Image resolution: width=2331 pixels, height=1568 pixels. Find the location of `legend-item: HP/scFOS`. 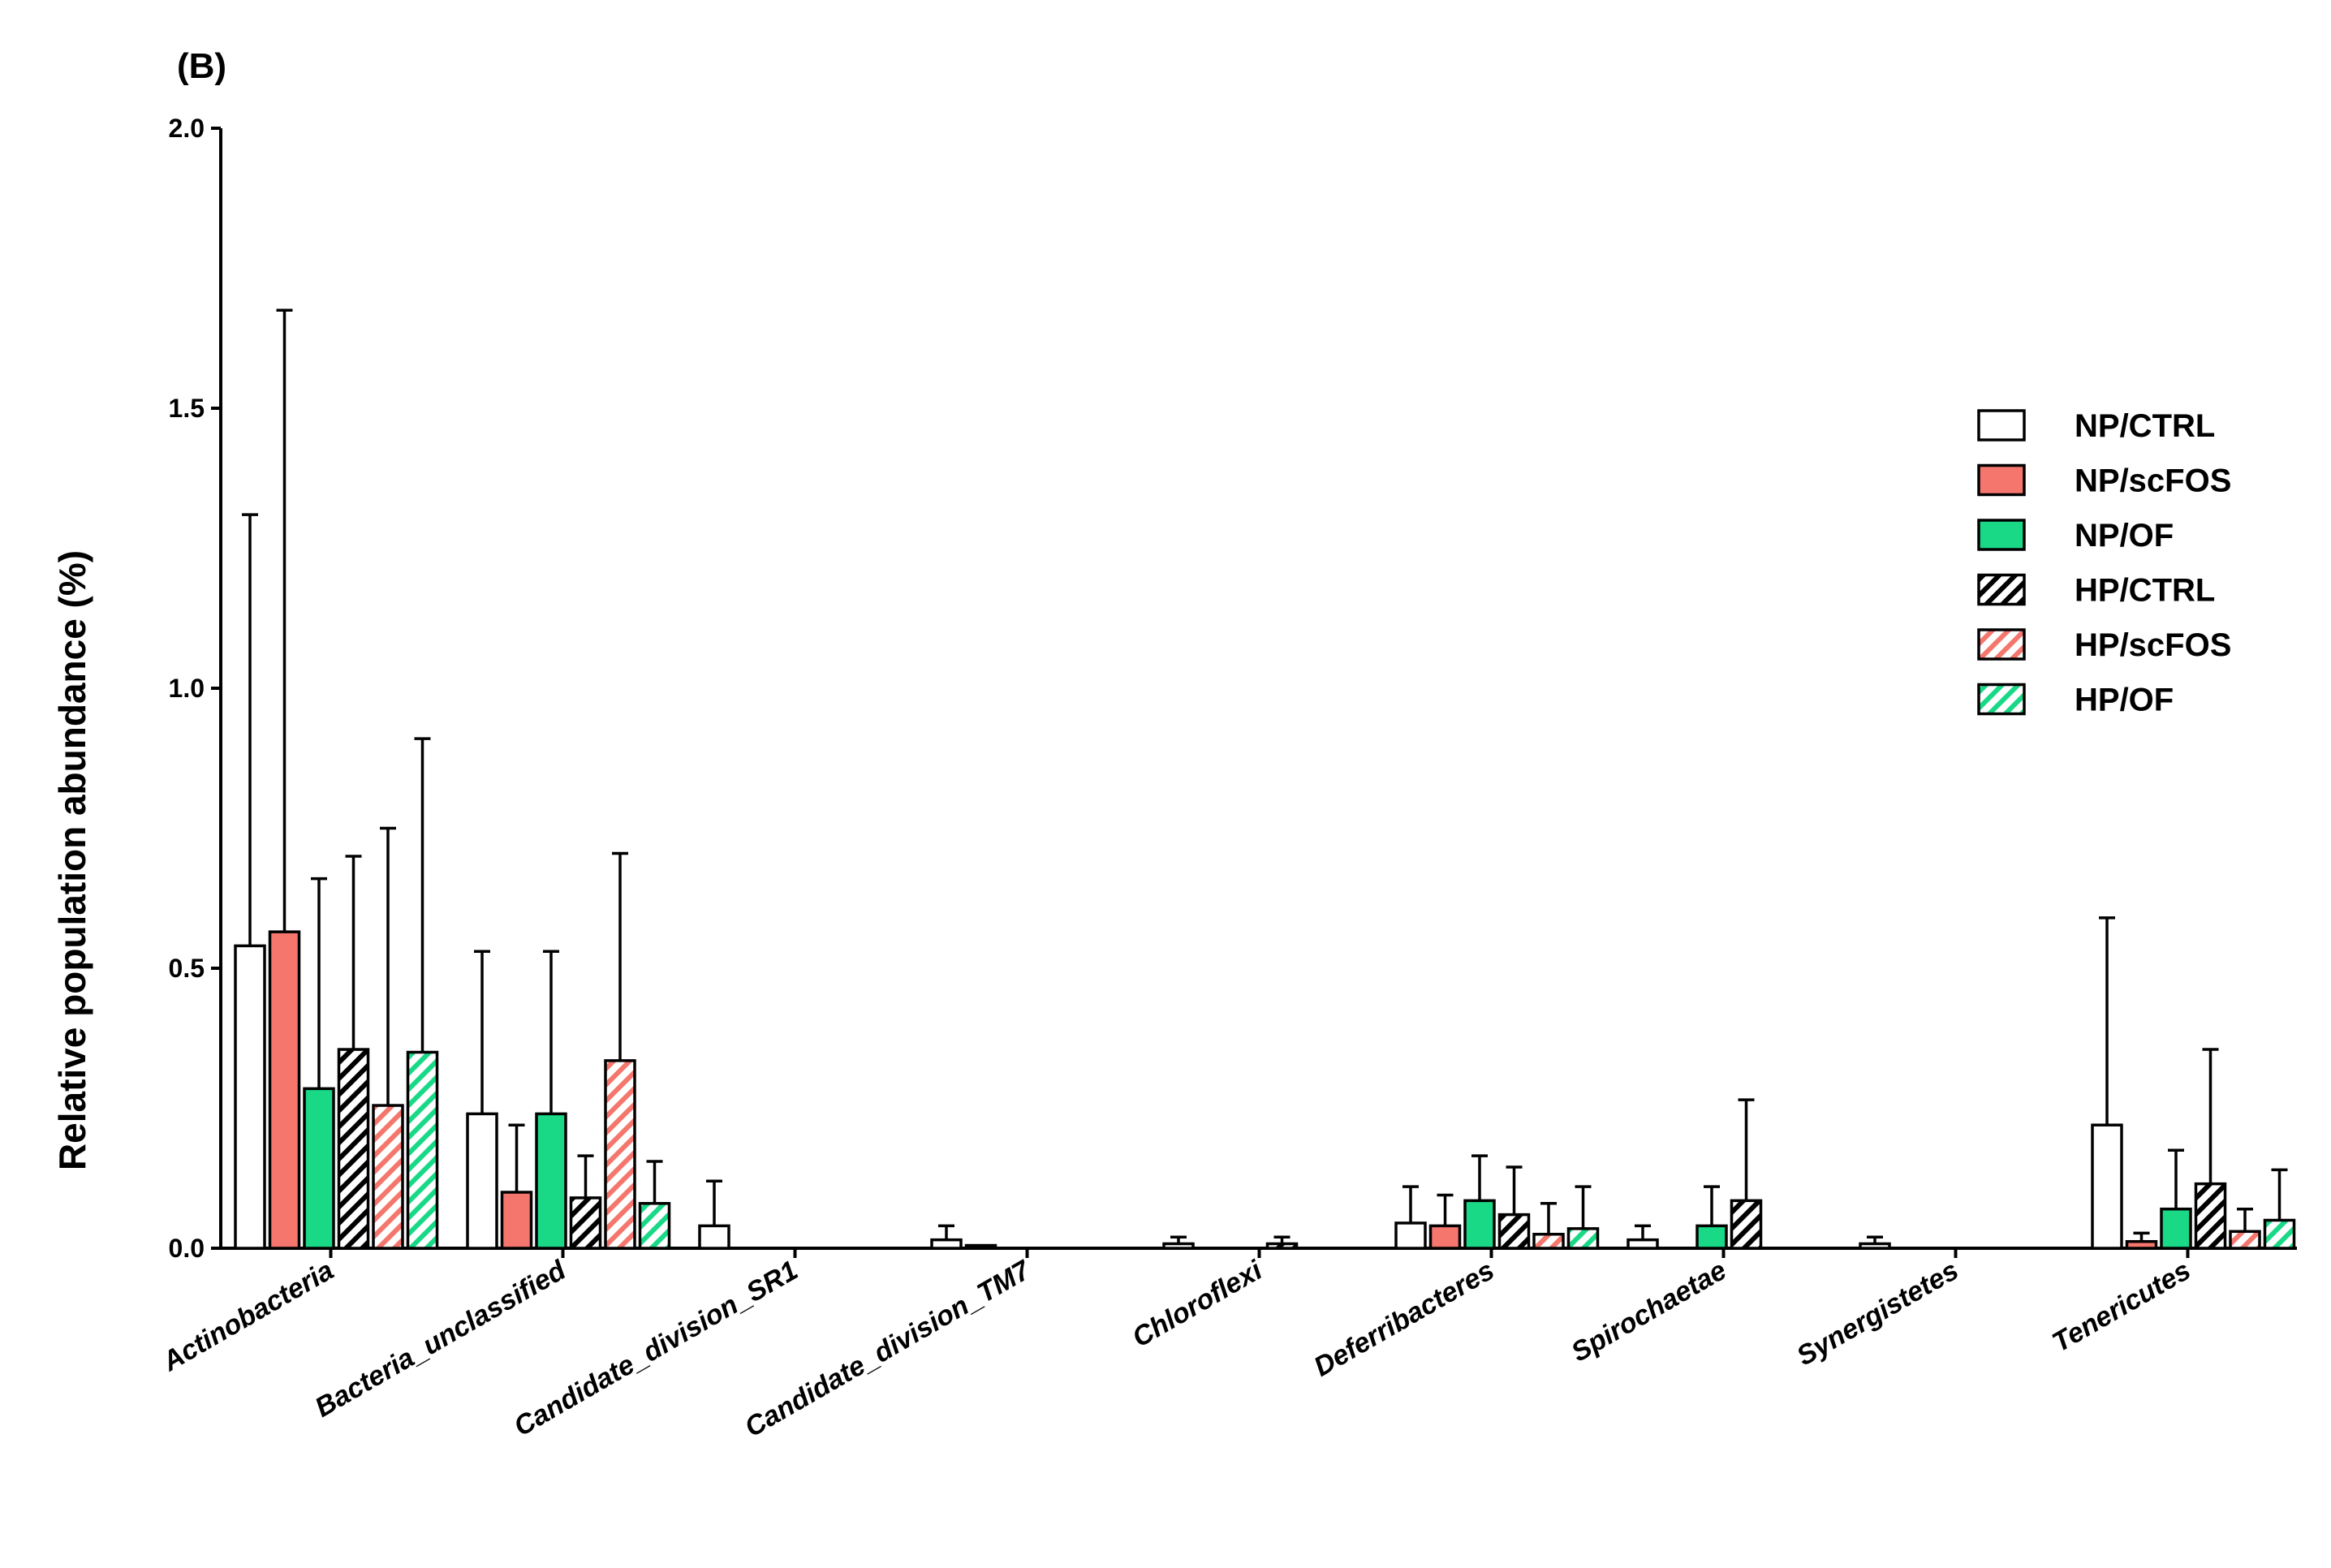

legend-item: HP/scFOS is located at coordinates (2104, 645).